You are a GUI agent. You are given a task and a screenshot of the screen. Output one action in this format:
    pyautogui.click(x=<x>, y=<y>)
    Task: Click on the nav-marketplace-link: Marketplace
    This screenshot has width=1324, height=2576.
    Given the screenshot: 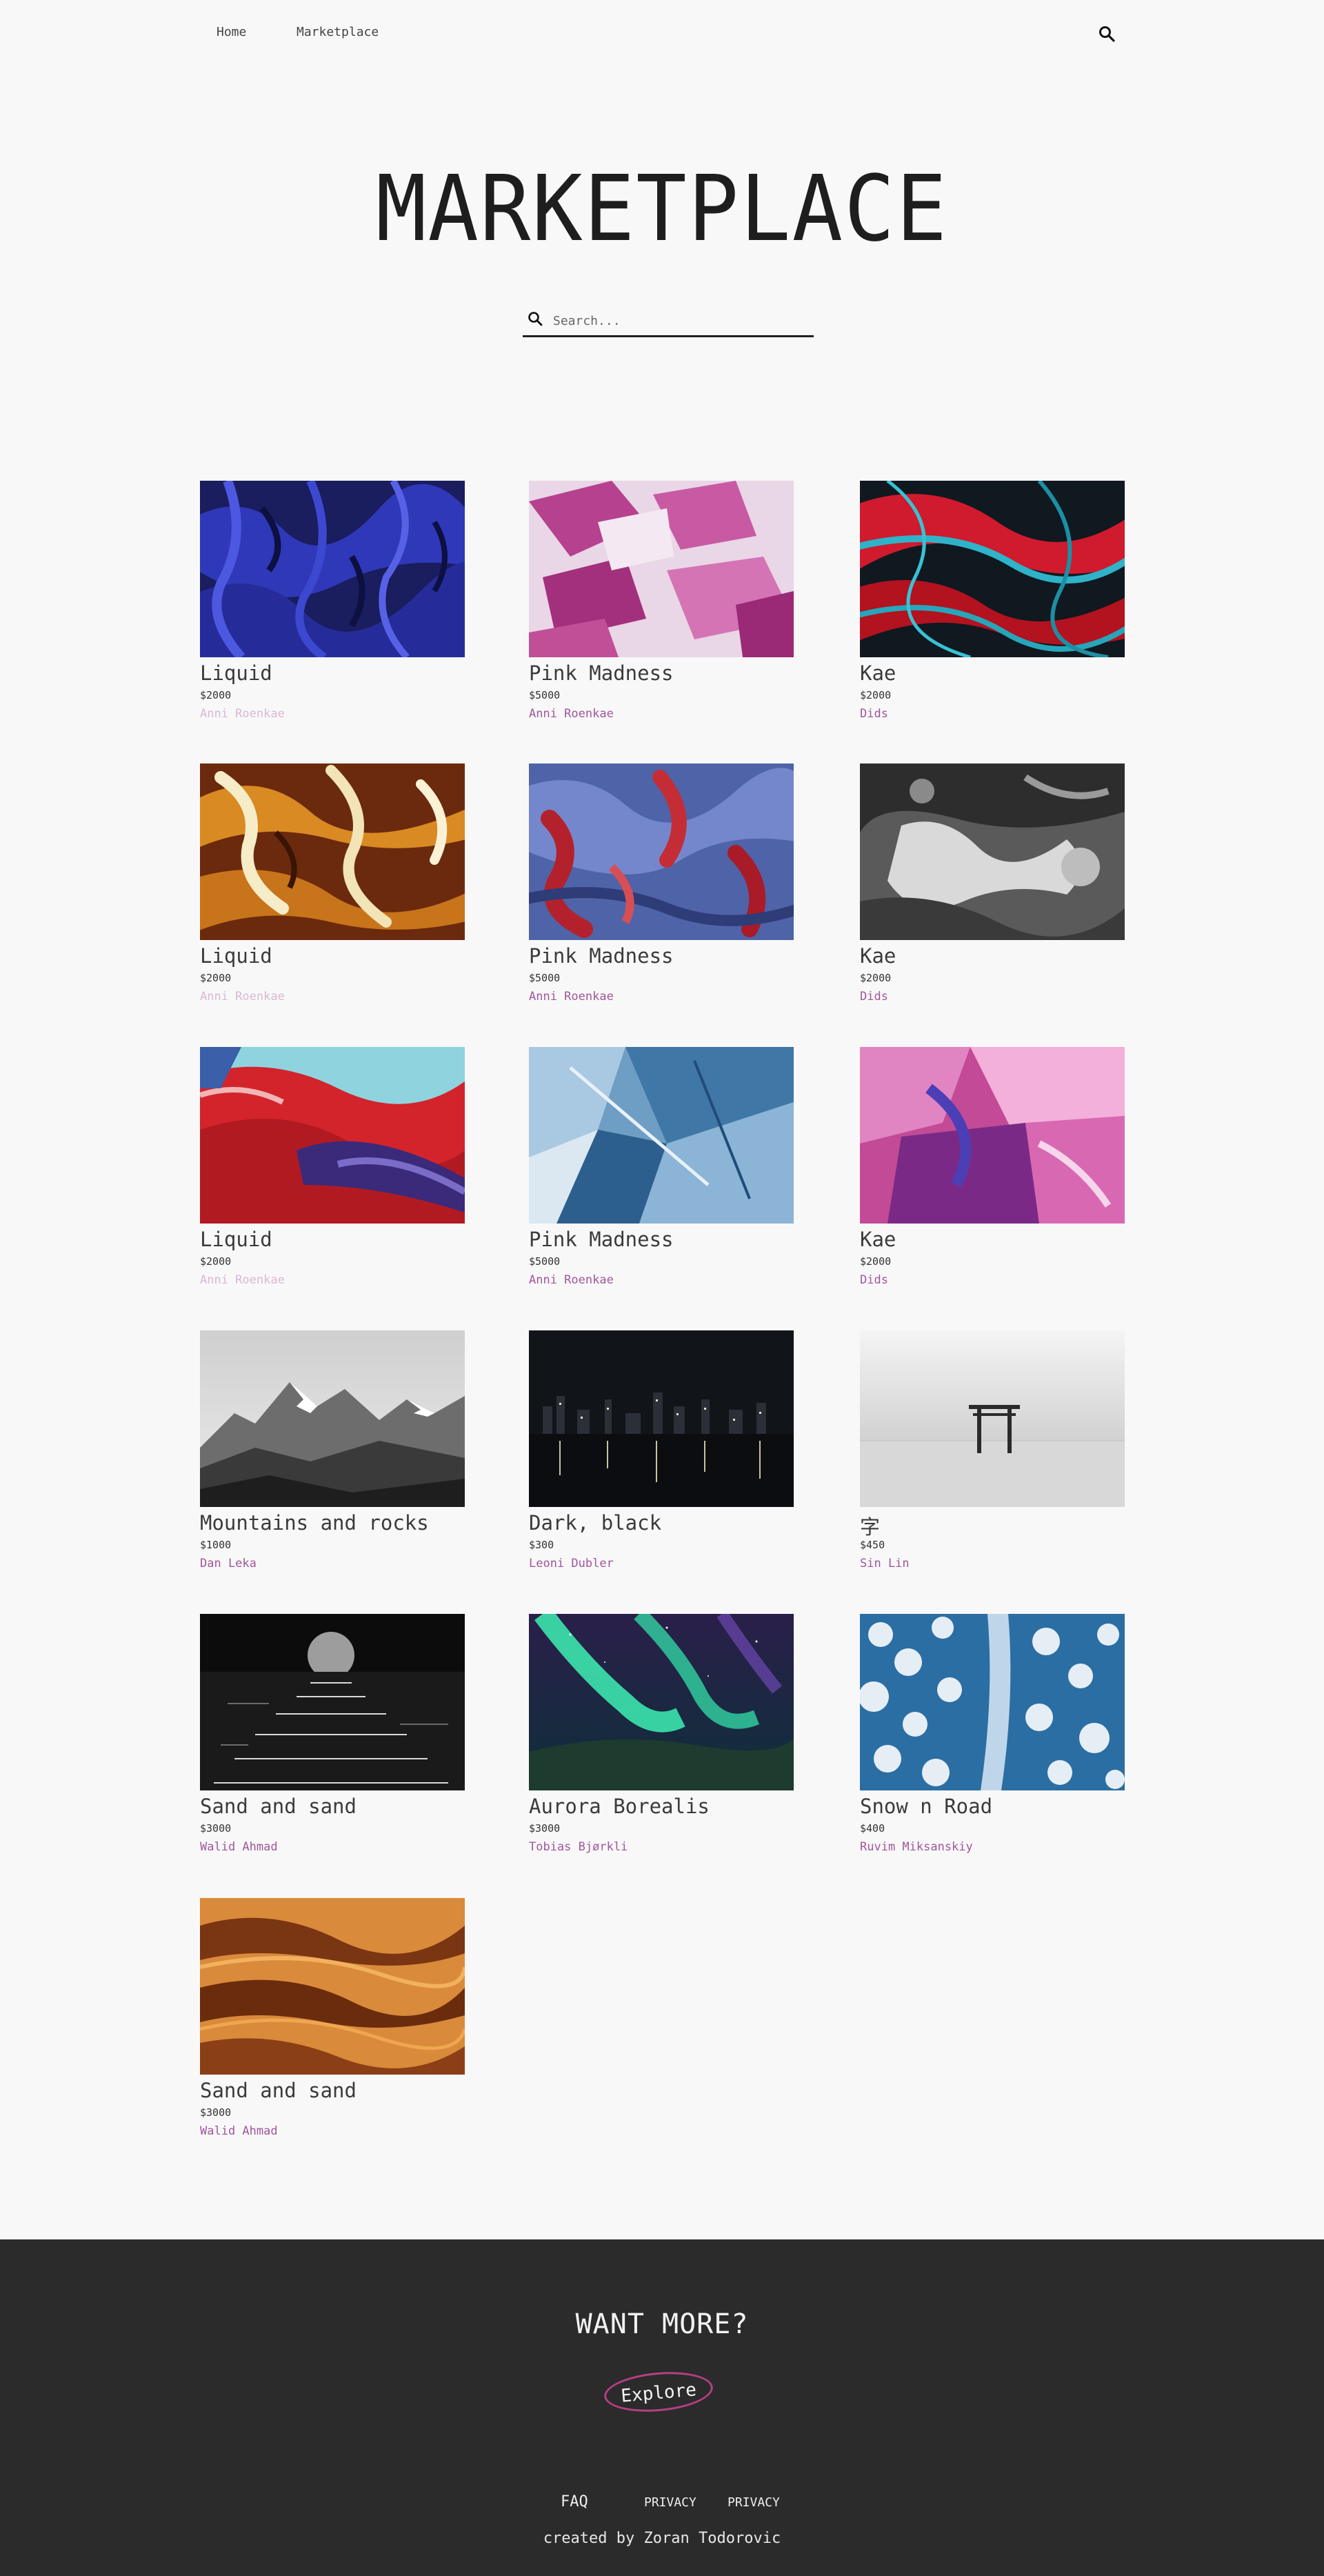 What is the action you would take?
    pyautogui.click(x=338, y=32)
    